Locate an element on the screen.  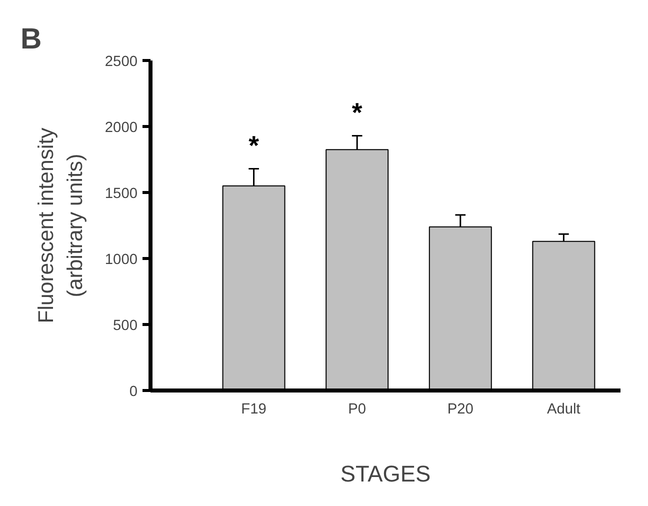
x-axis-title: STAGES is located at coordinates (385, 473).